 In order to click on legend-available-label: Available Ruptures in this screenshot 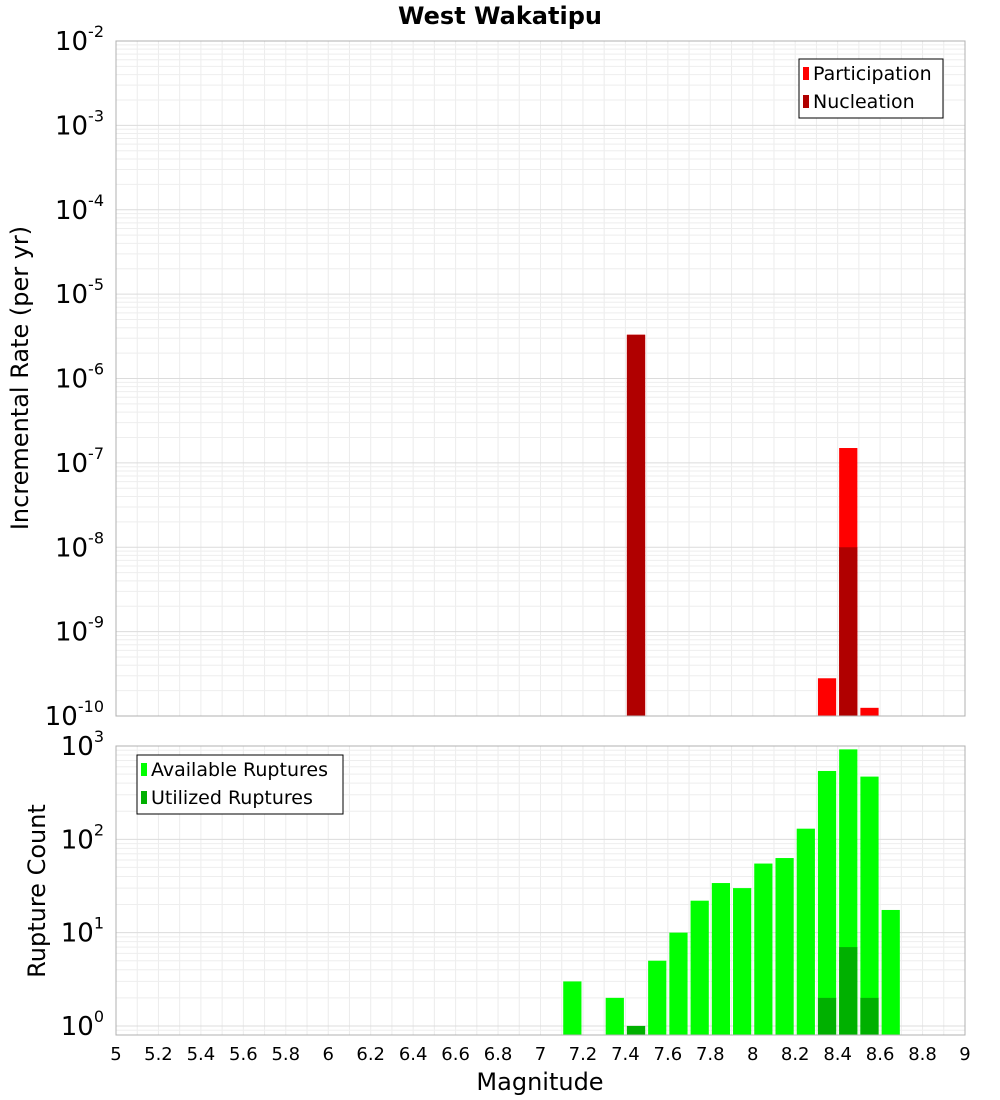, I will do `click(239, 770)`.